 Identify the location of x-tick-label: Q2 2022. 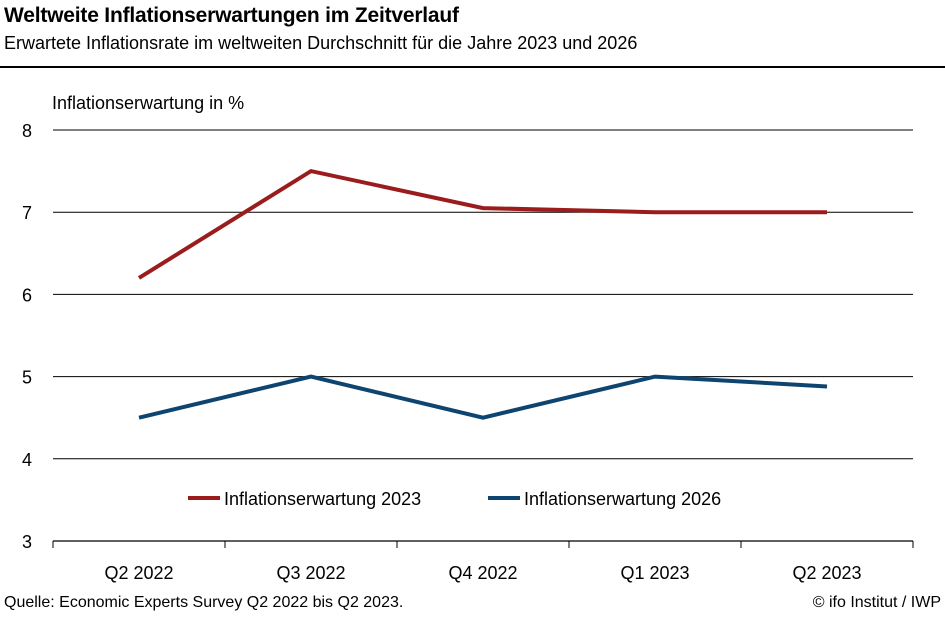
(138, 573).